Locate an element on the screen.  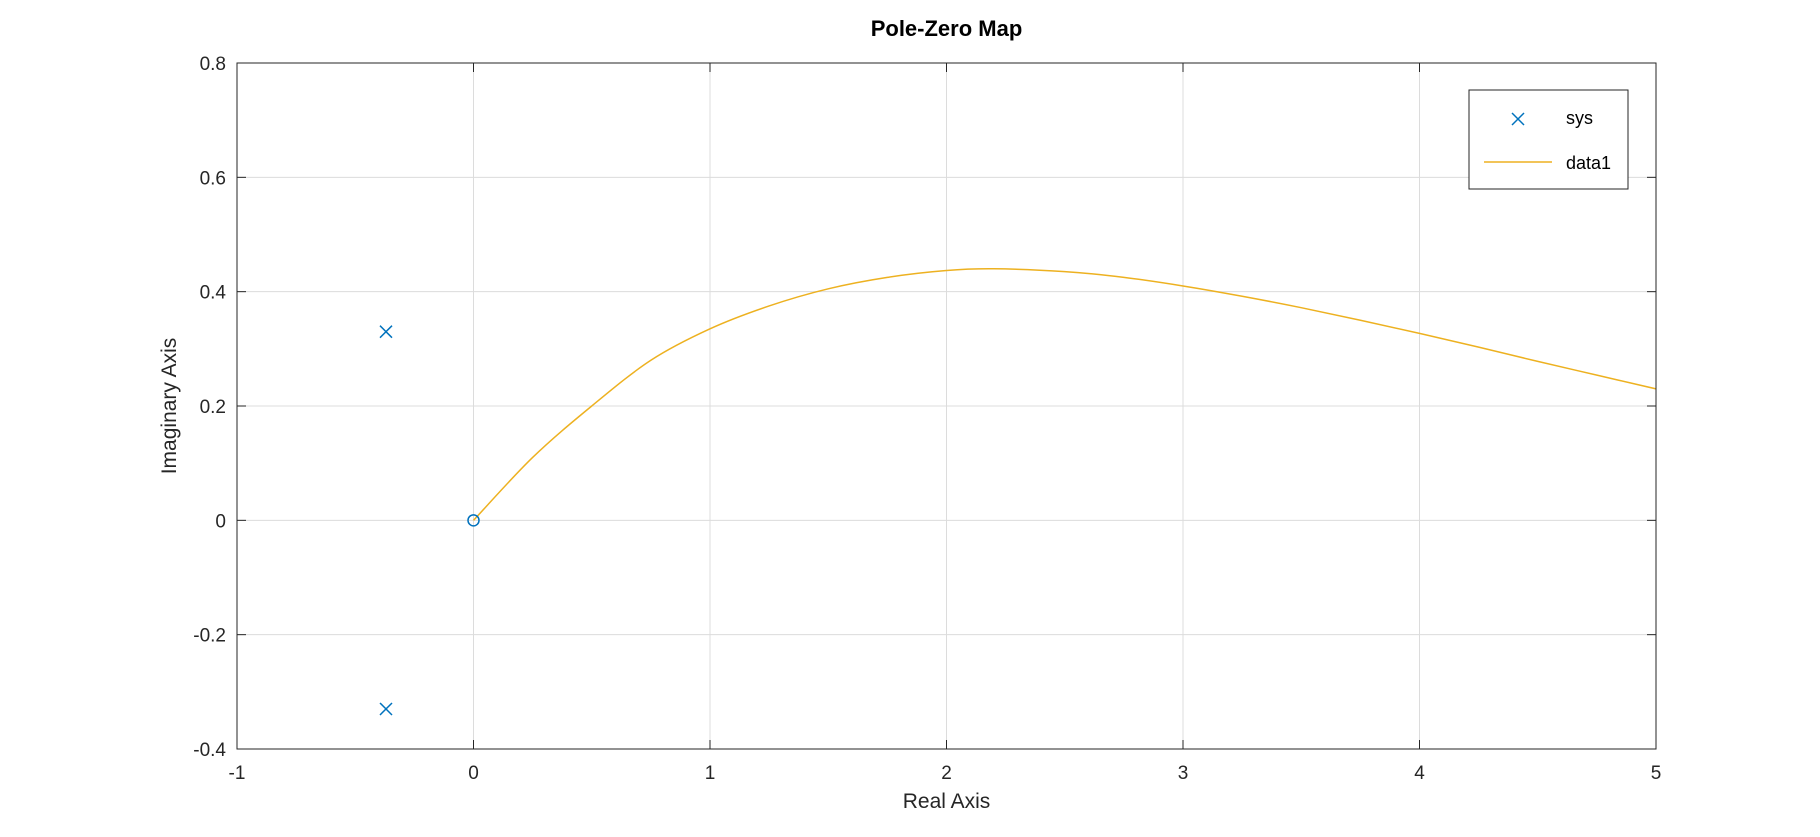
y-tick-label: 0.4 is located at coordinates (213, 293).